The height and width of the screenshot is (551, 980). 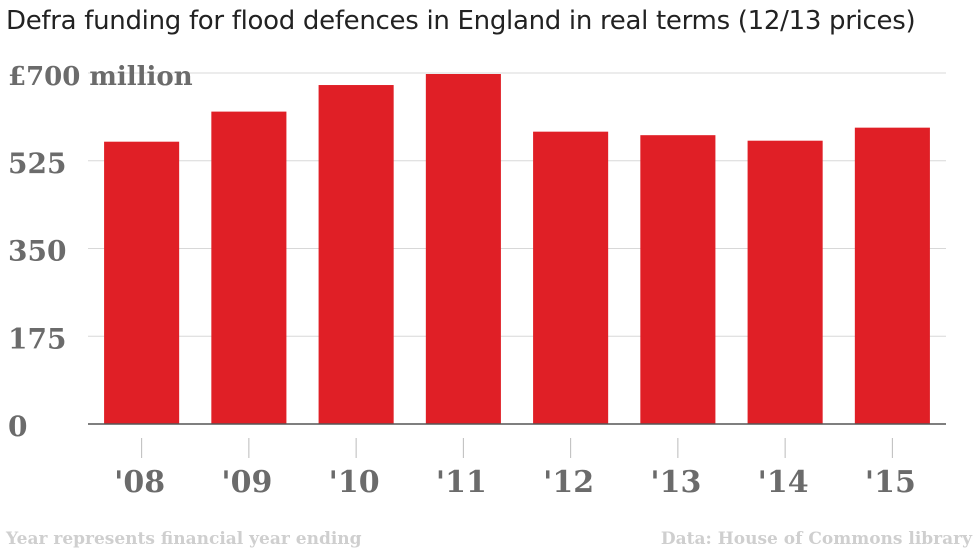 I want to click on y-tick-label: 0, so click(x=17, y=426).